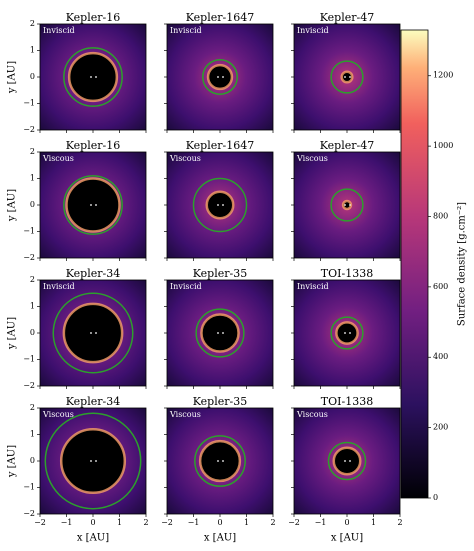  What do you see at coordinates (443, 75) in the screenshot?
I see `colorbar-tick-label: 1200` at bounding box center [443, 75].